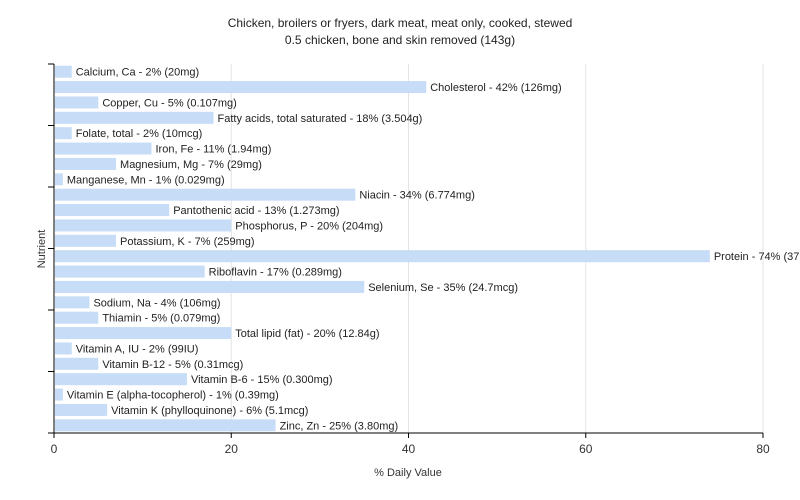  Describe the element at coordinates (137, 349) in the screenshot. I see `bar-label: Vitamin A, IU - 2% (99IU)` at that location.